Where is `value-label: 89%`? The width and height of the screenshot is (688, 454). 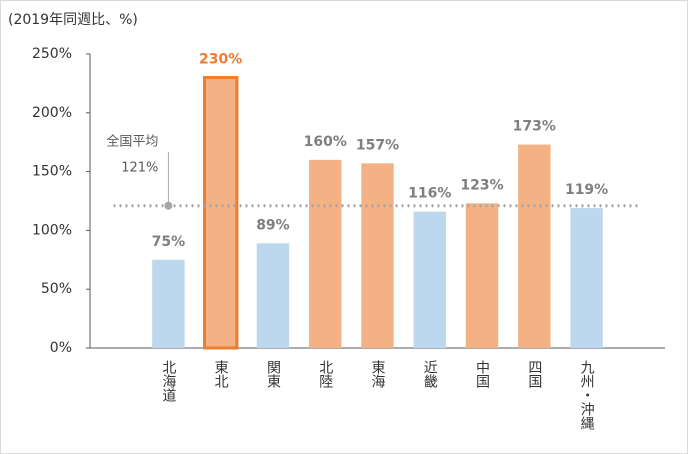 value-label: 89% is located at coordinates (273, 225).